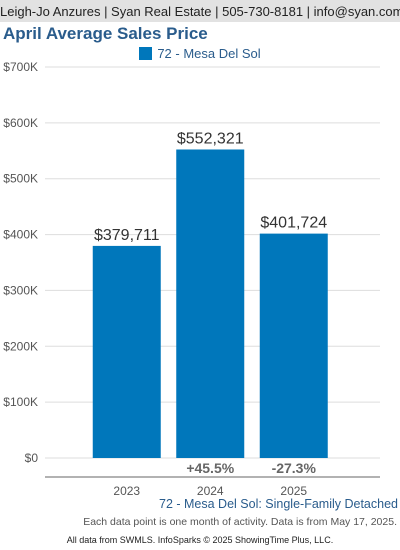 This screenshot has height=550, width=400. What do you see at coordinates (32, 458) in the screenshot?
I see `y-tick-label: $0` at bounding box center [32, 458].